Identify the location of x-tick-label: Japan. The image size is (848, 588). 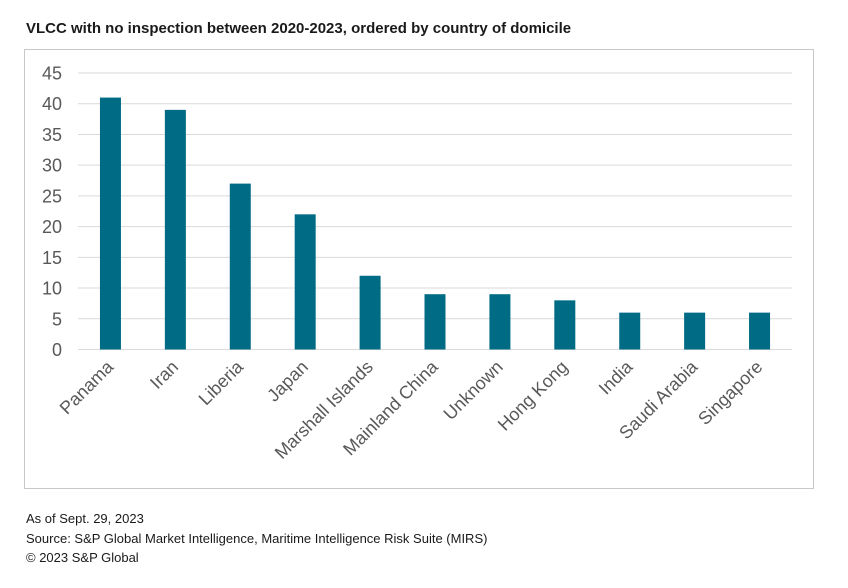
(287, 381).